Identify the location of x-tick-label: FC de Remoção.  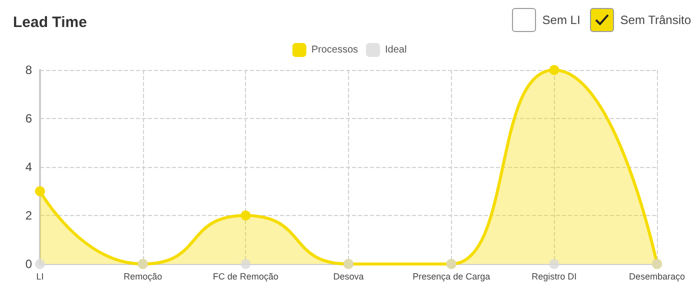
(245, 277).